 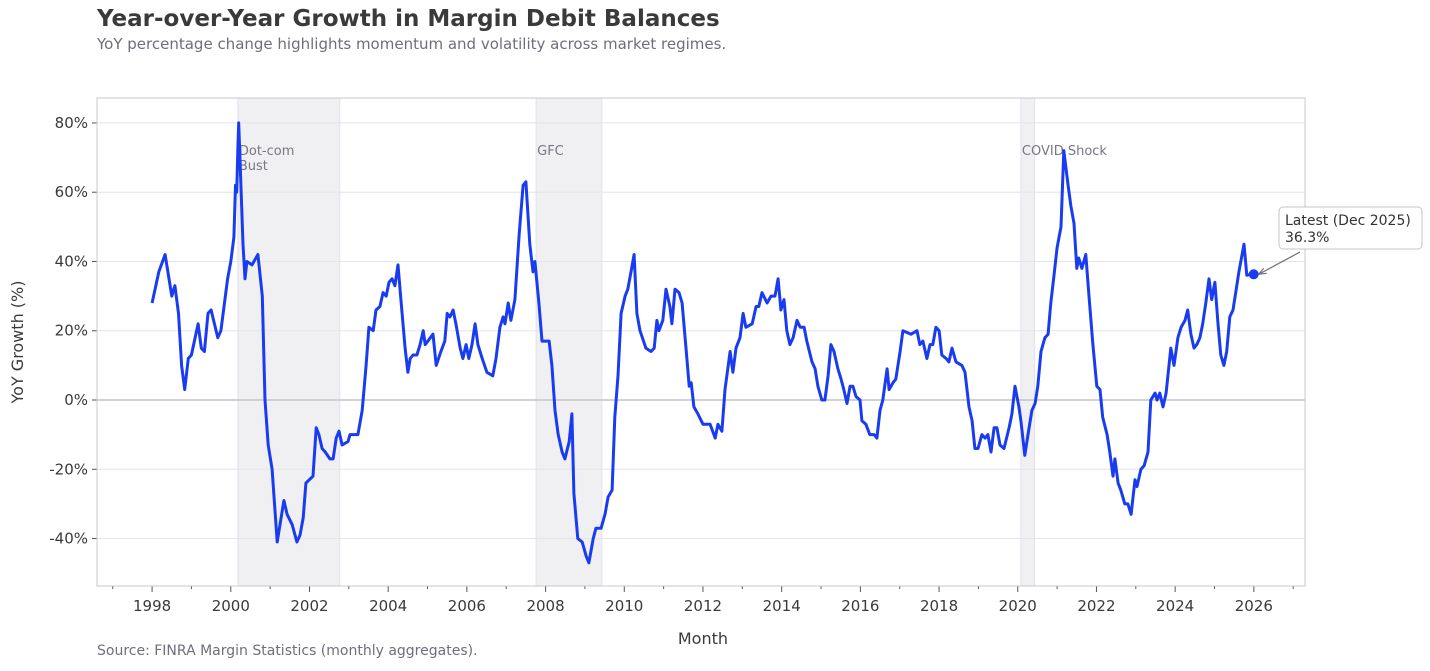 What do you see at coordinates (17, 343) in the screenshot?
I see `y-axis-label: YoY Growth (%)` at bounding box center [17, 343].